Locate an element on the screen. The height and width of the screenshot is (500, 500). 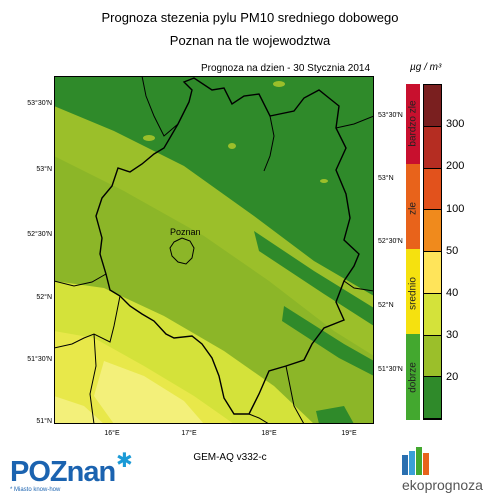
ekoprognoza-logo: ekoprognoza is located at coordinates (442, 485).